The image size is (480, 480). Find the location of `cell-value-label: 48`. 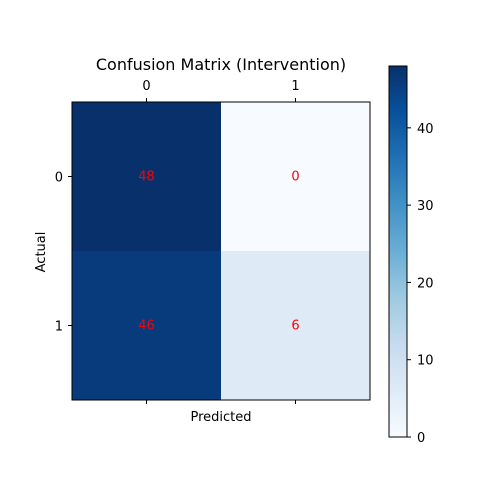

cell-value-label: 48 is located at coordinates (146, 177).